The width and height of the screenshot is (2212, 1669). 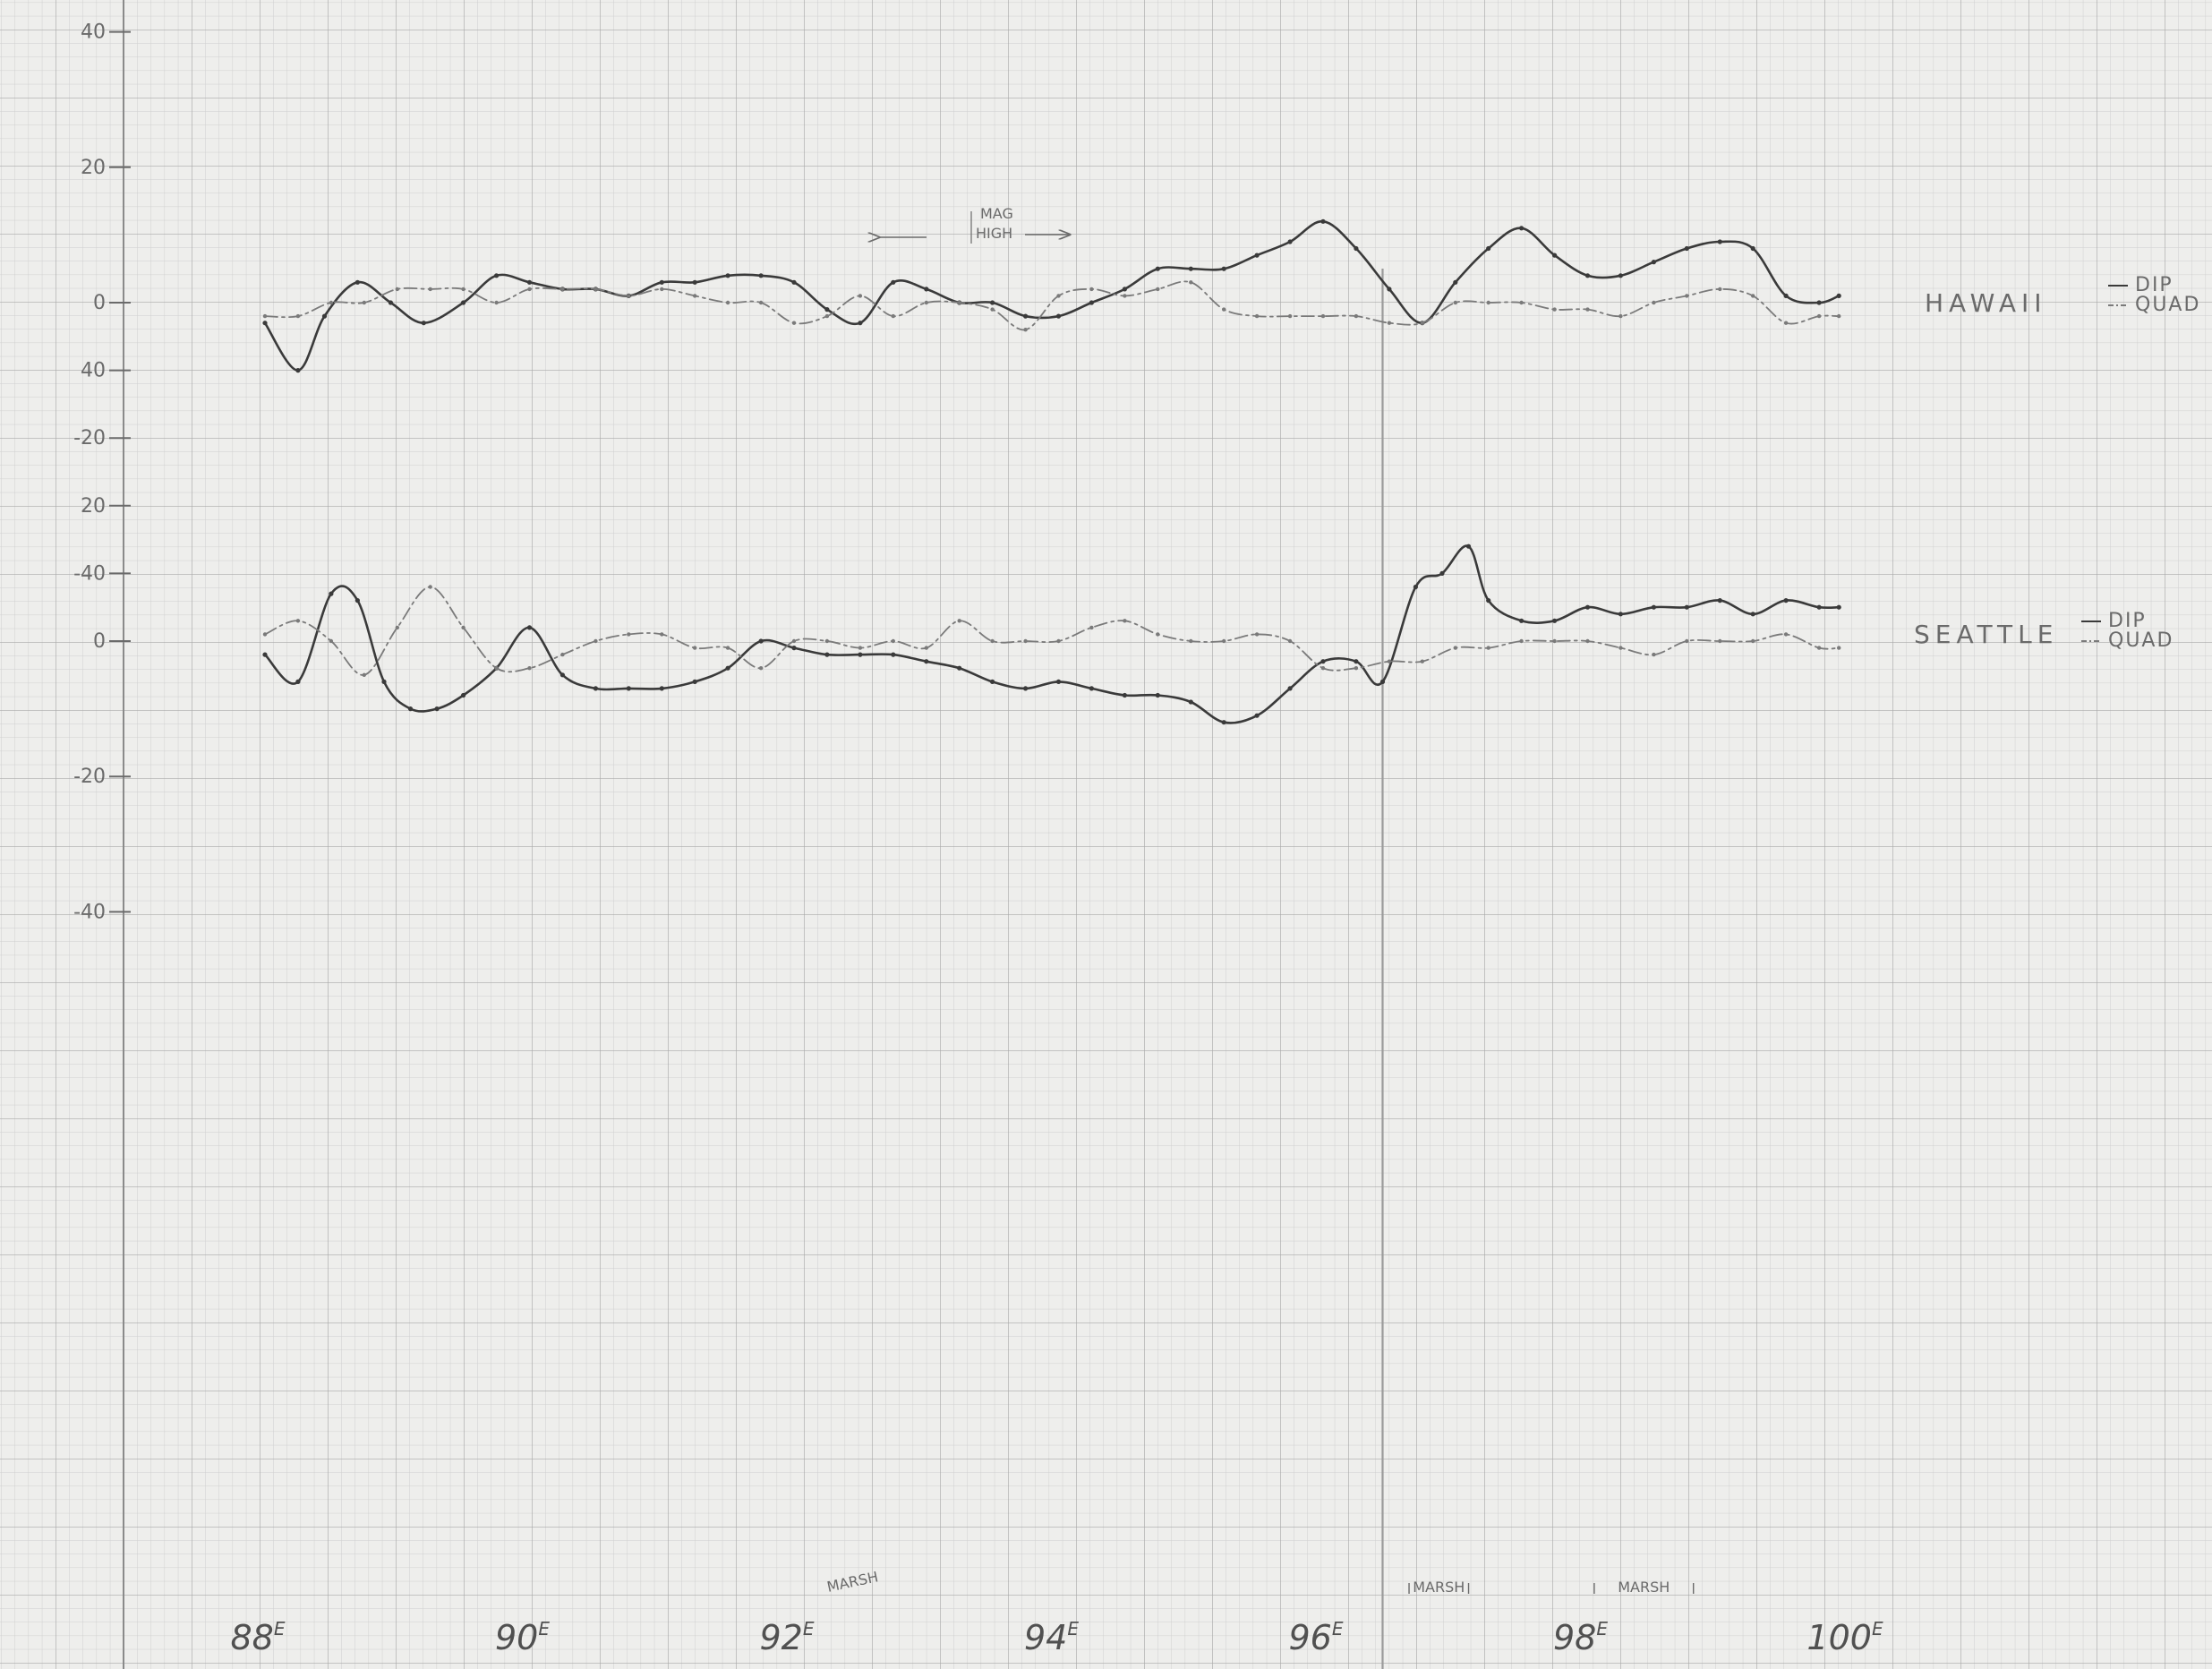 I want to click on x-tick-number: 94, so click(x=1045, y=1637).